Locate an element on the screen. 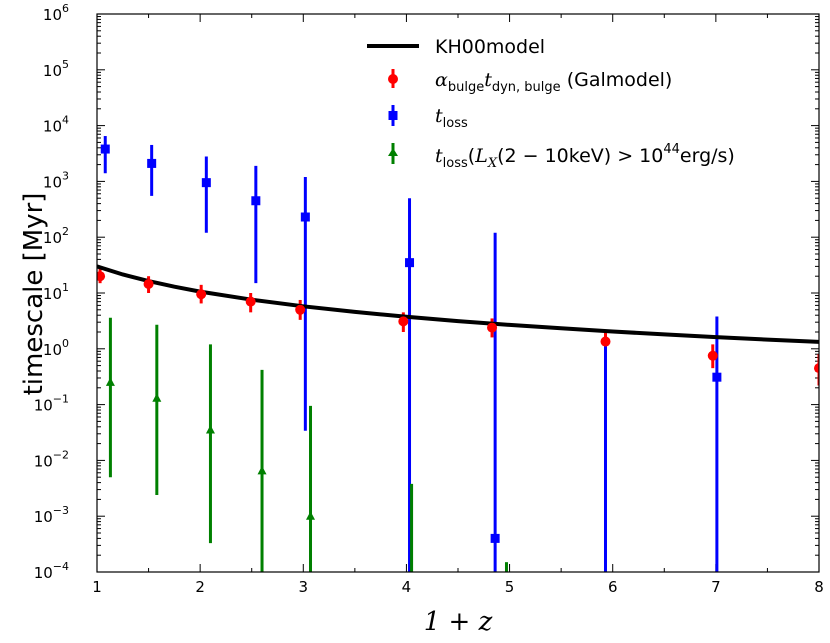 Image resolution: width=830 pixels, height=643 pixels. x-tick-label: 2 is located at coordinates (200, 587).